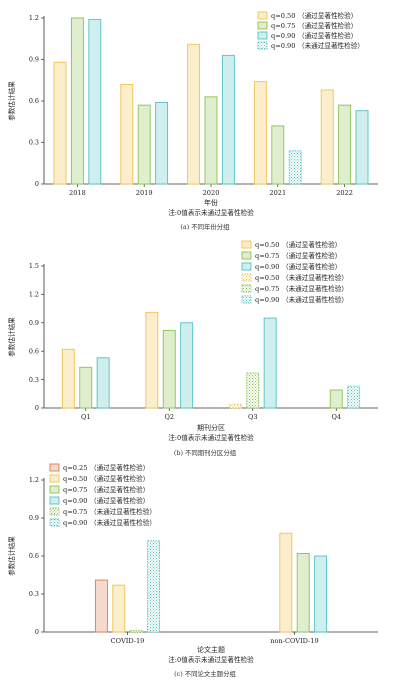  I want to click on chart-b-y-tick-label: 1.5, so click(34, 266).